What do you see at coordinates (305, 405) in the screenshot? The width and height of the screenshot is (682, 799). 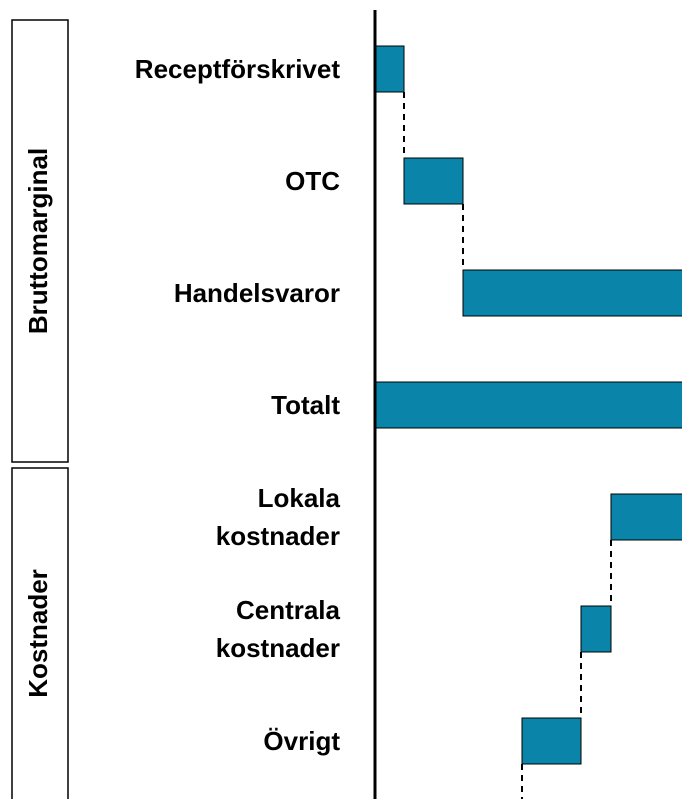 I see `category-label: Totalt` at bounding box center [305, 405].